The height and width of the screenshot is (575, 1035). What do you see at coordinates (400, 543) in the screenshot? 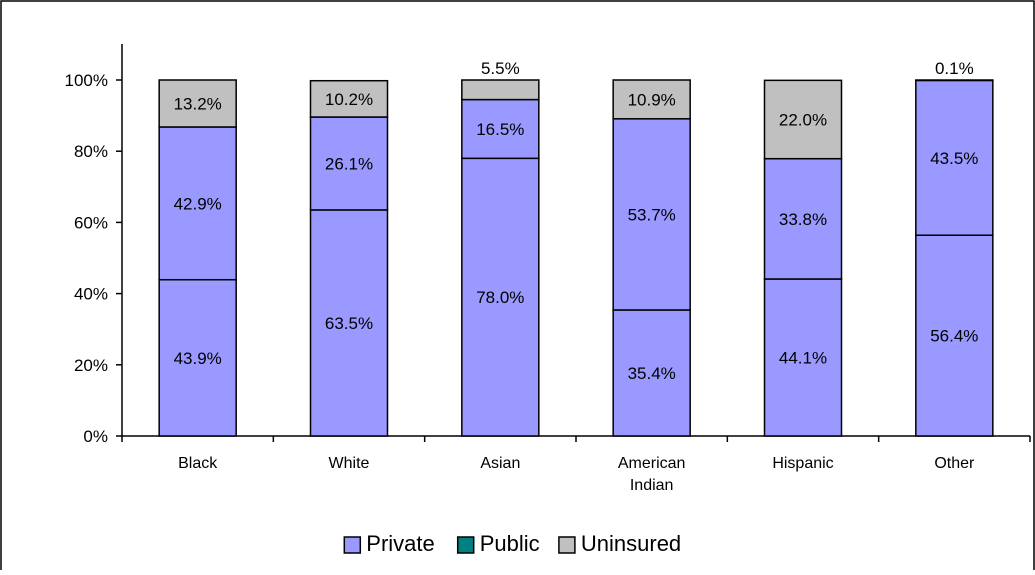
I see `legend-label-private: Private` at bounding box center [400, 543].